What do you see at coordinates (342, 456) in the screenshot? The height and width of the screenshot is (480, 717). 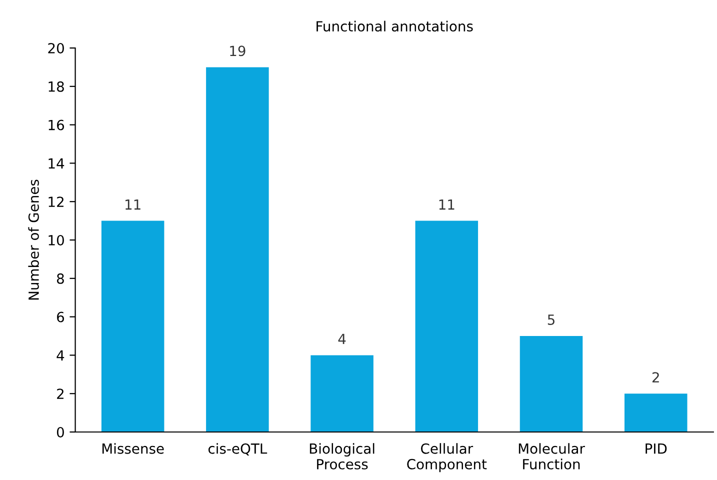 I see `x-tick-label: Biological Process` at bounding box center [342, 456].